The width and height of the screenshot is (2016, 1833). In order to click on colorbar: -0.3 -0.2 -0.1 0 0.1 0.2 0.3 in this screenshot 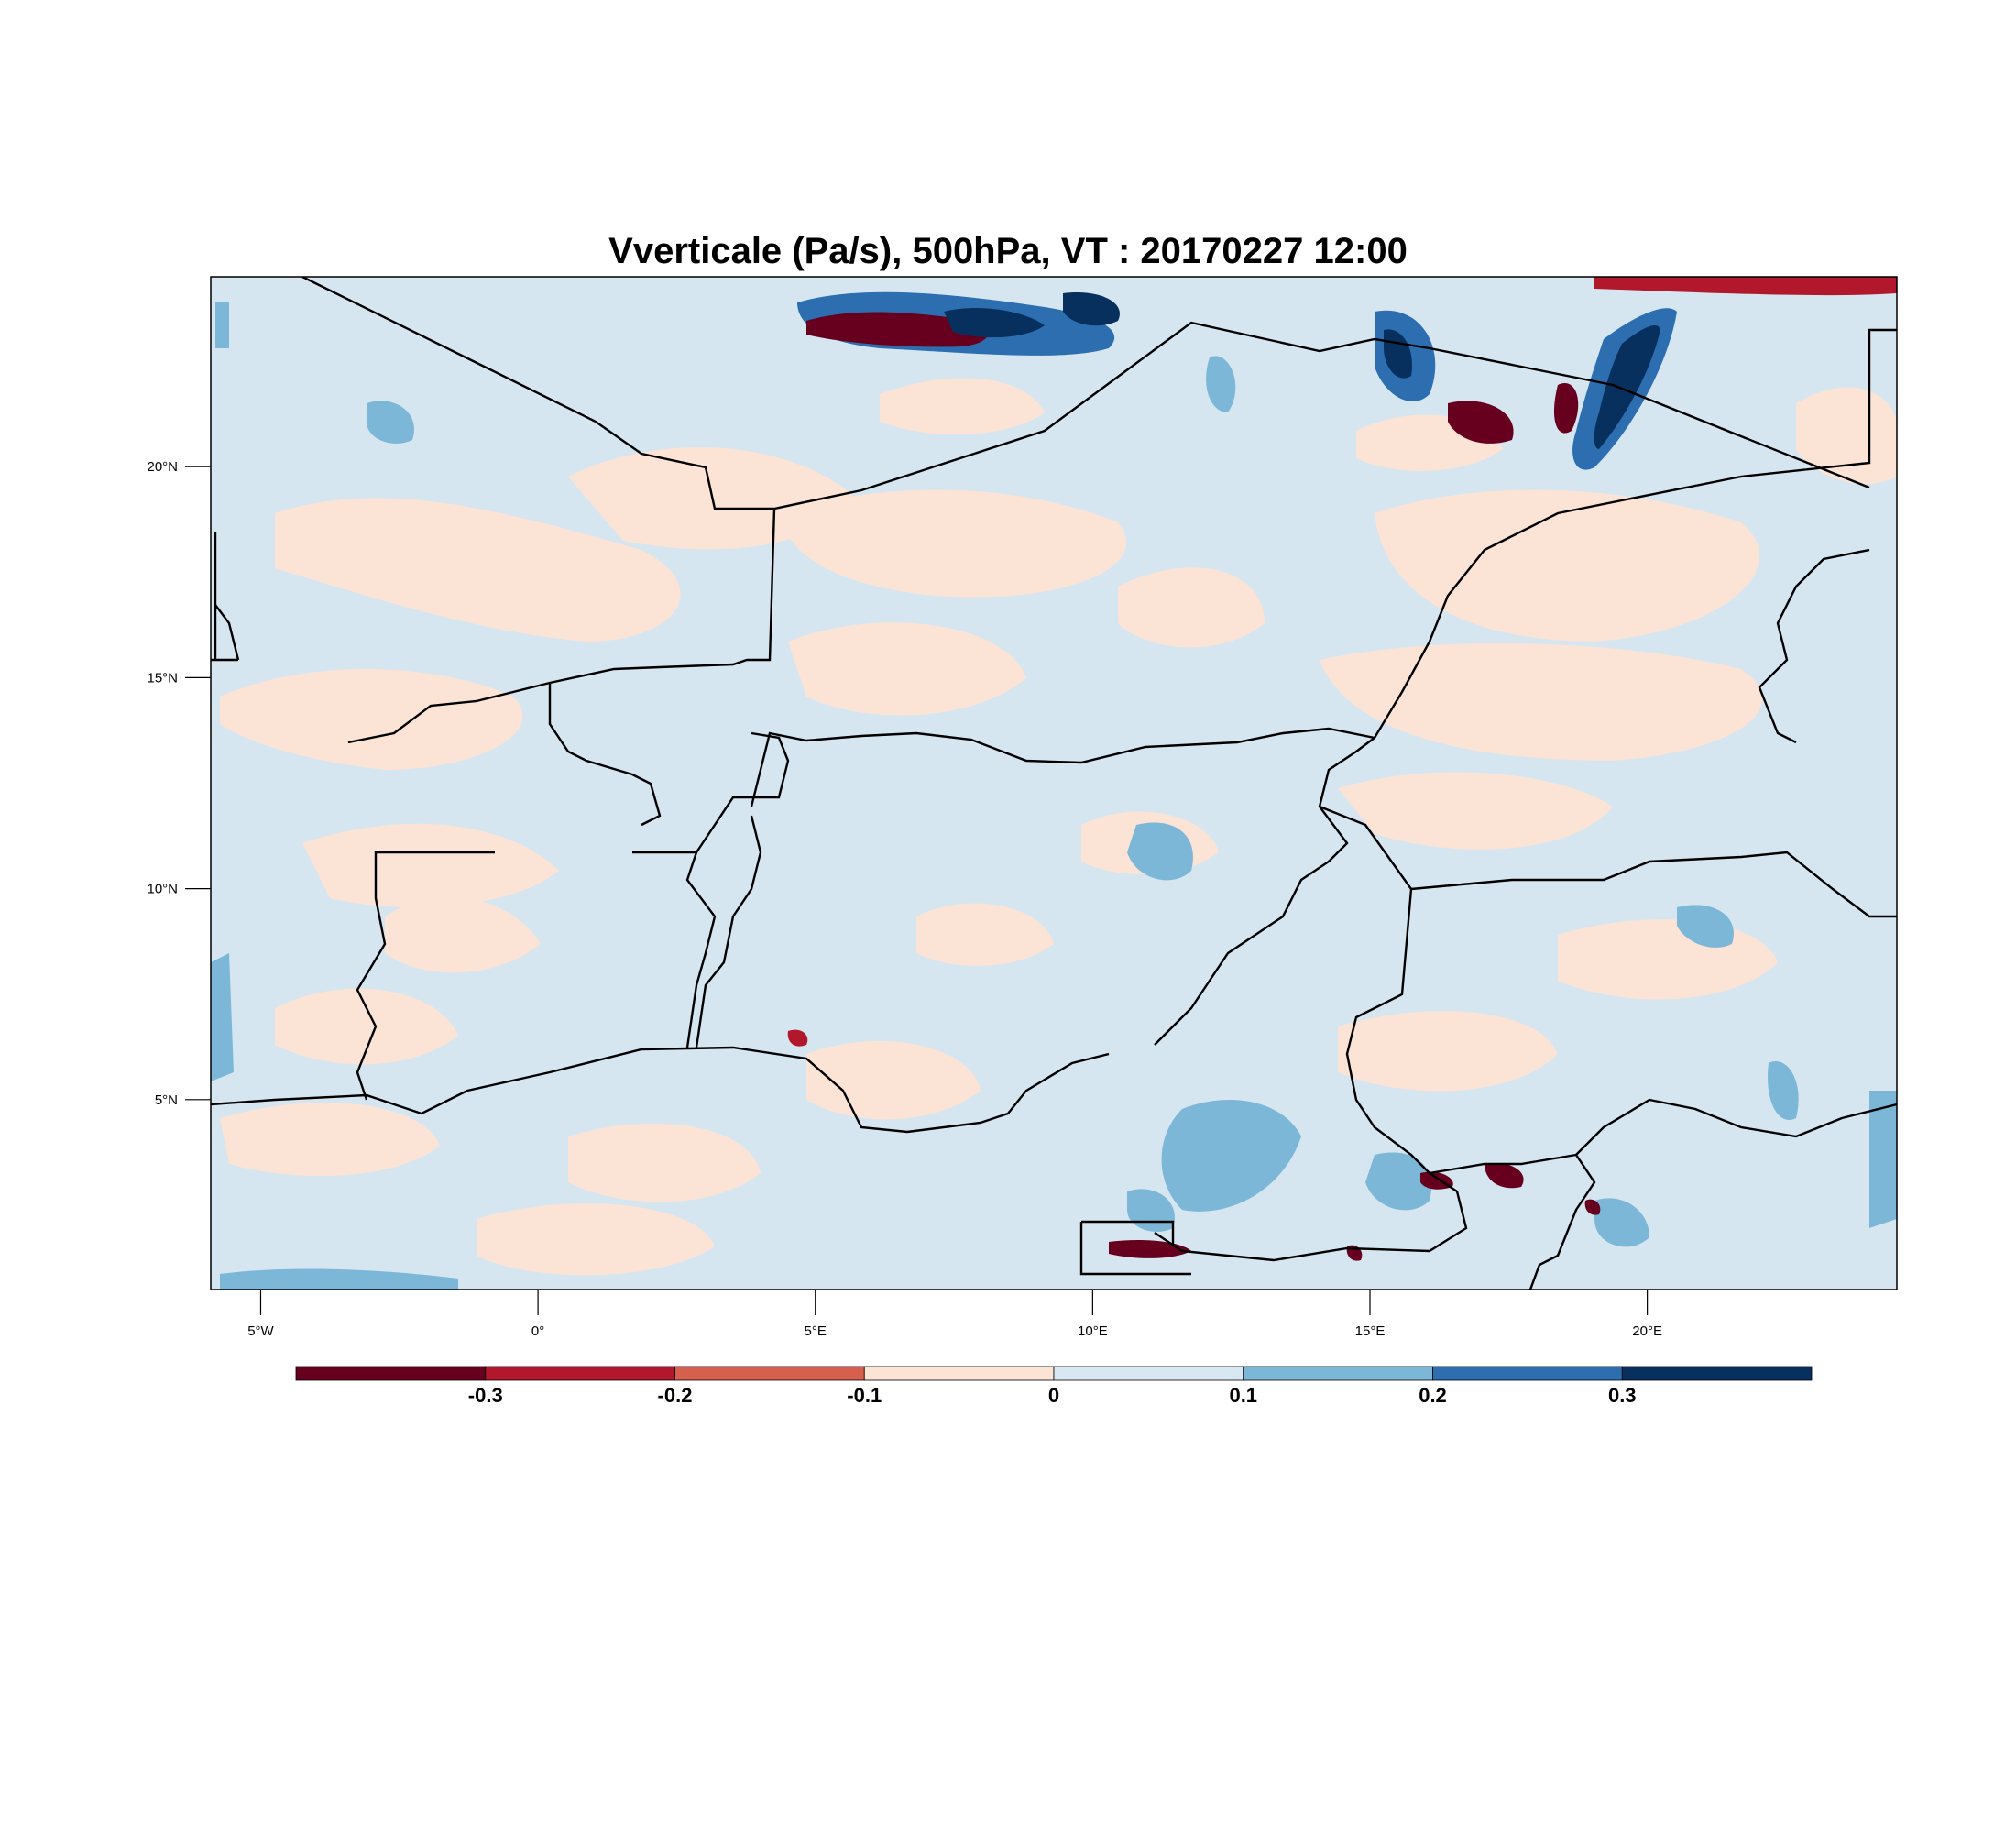, I will do `click(1054, 1386)`.